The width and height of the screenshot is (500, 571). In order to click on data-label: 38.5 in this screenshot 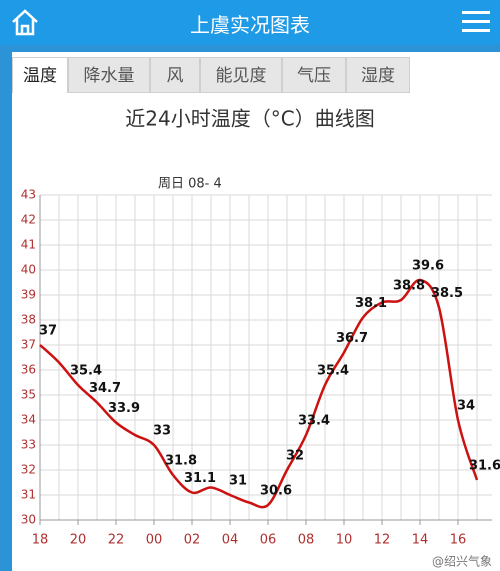, I will do `click(447, 293)`.